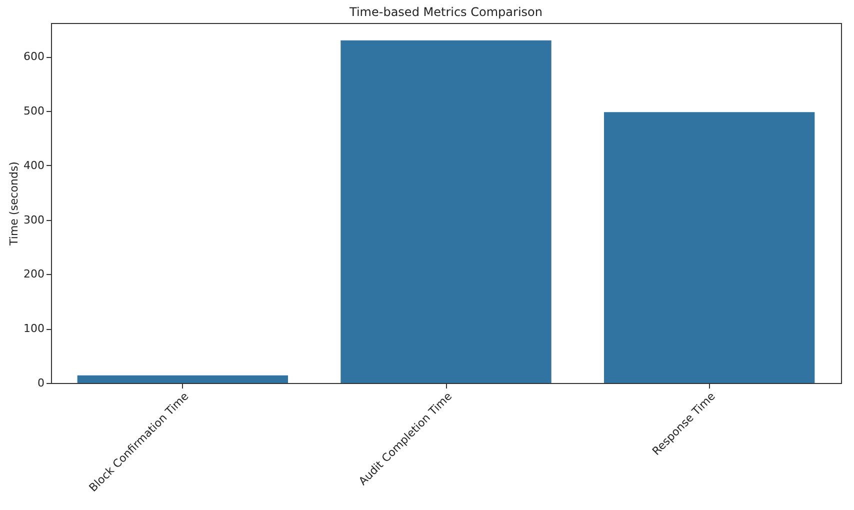 This screenshot has height=510, width=854. I want to click on y-tick-label: 200, so click(34, 274).